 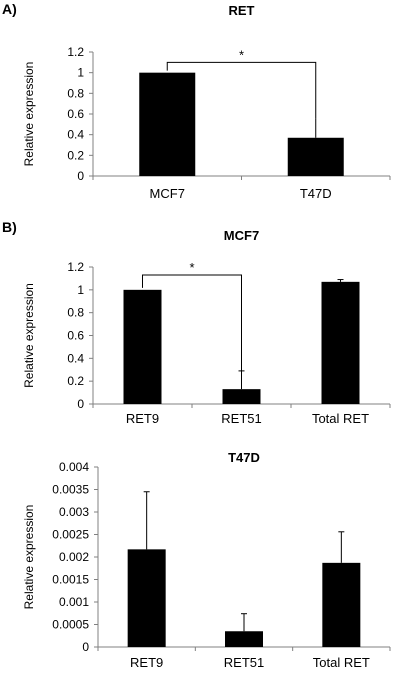 What do you see at coordinates (167, 193) in the screenshot?
I see `x-category-label: MCF7` at bounding box center [167, 193].